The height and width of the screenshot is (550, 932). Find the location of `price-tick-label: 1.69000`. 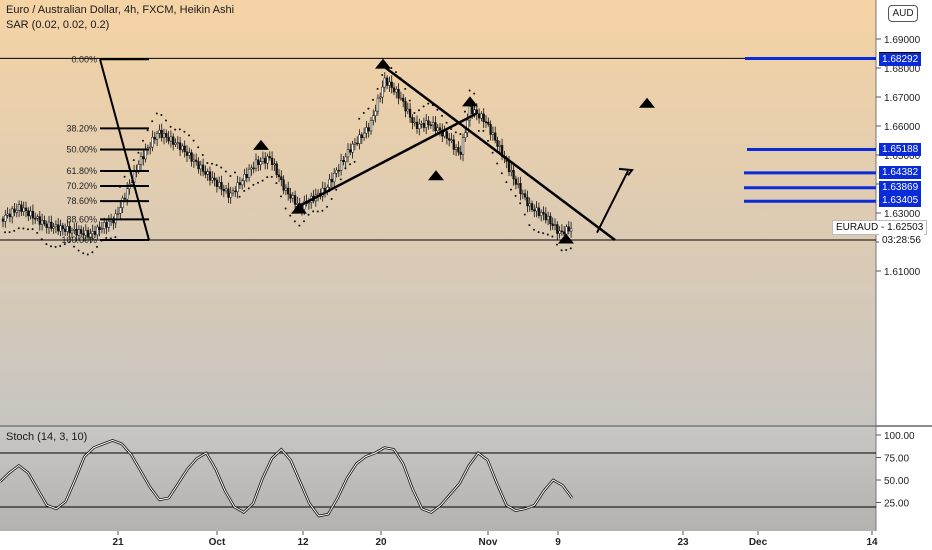

price-tick-label: 1.69000 is located at coordinates (902, 40).